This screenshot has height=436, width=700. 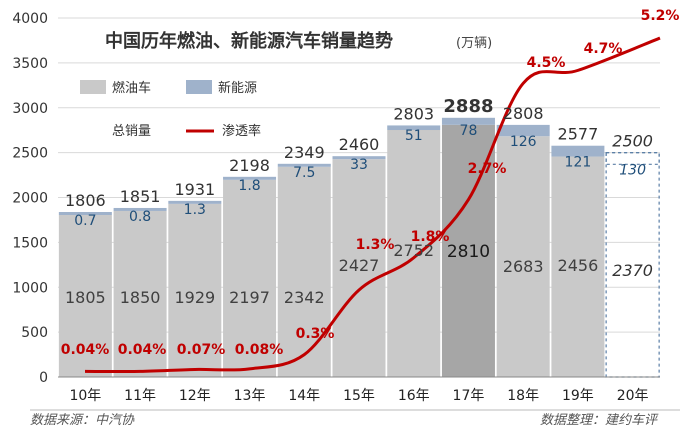 I want to click on x-tick-label: 15年, so click(x=359, y=396).